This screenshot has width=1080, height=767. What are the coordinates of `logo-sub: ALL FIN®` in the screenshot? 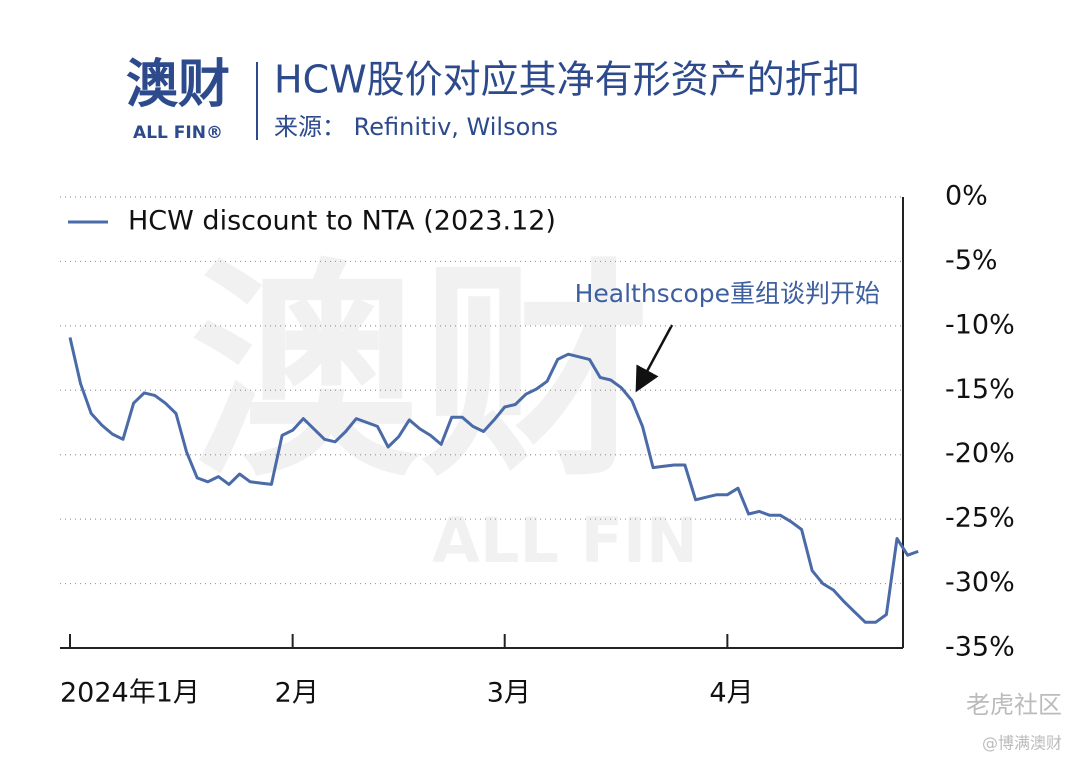 It's located at (178, 133).